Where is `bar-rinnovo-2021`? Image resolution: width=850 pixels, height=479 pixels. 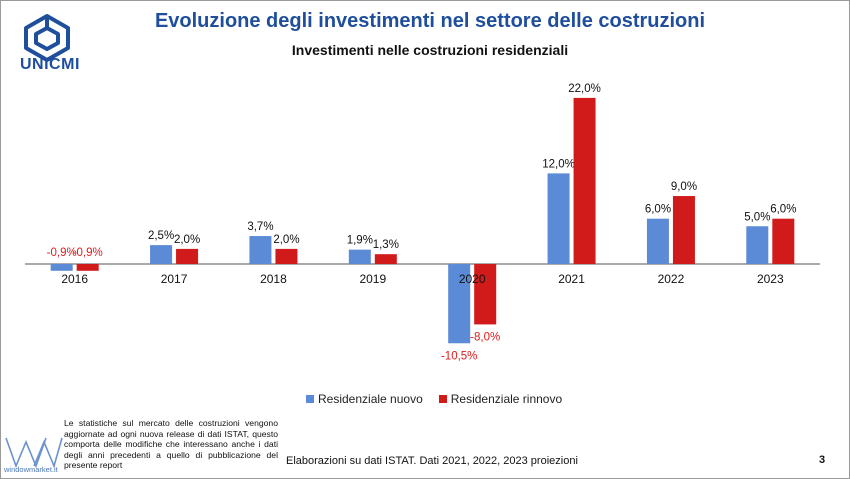
bar-rinnovo-2021 is located at coordinates (584, 181).